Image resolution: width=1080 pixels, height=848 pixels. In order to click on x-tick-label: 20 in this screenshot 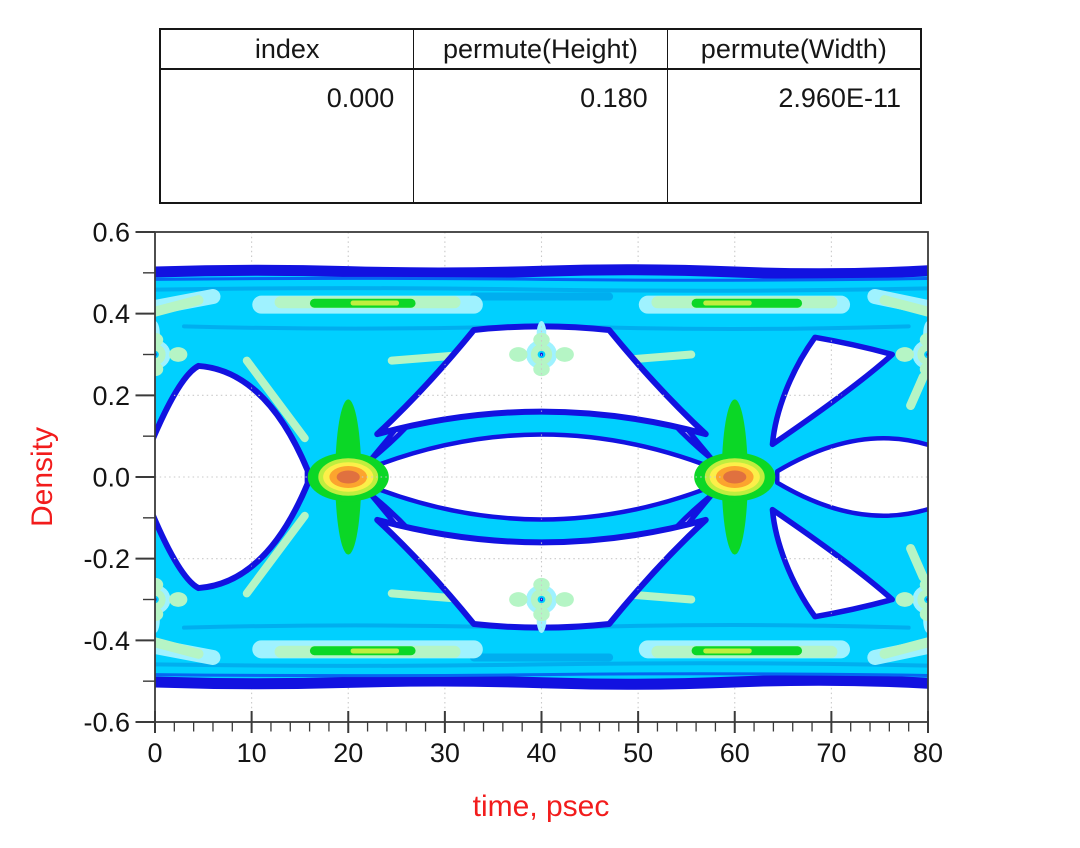, I will do `click(348, 753)`.